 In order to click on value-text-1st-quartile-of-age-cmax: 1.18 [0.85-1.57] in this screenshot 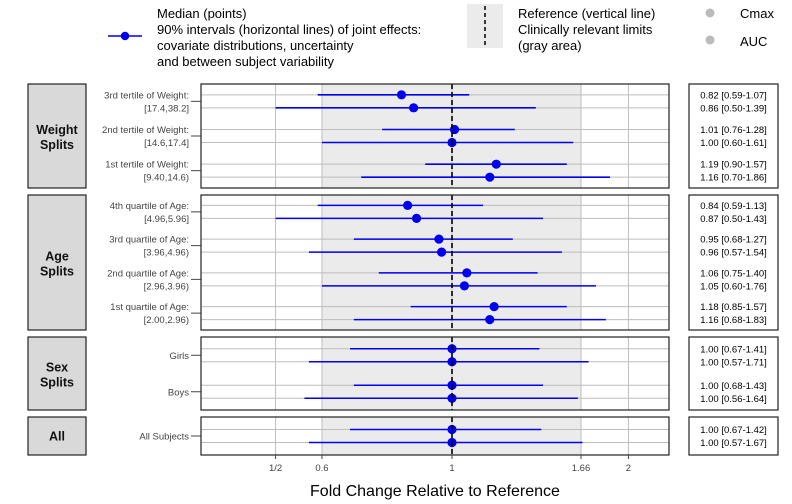, I will do `click(733, 307)`.